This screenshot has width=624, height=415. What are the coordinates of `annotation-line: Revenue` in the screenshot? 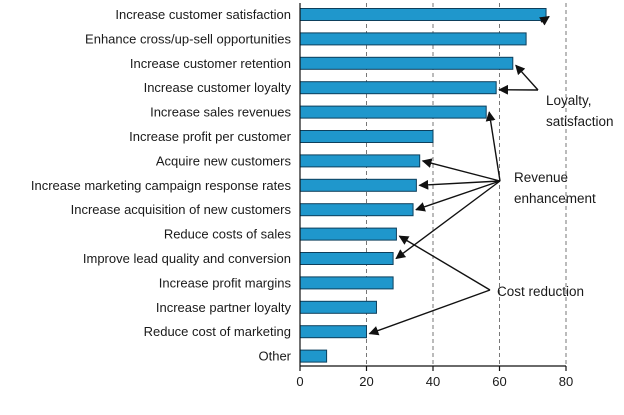 It's located at (541, 177).